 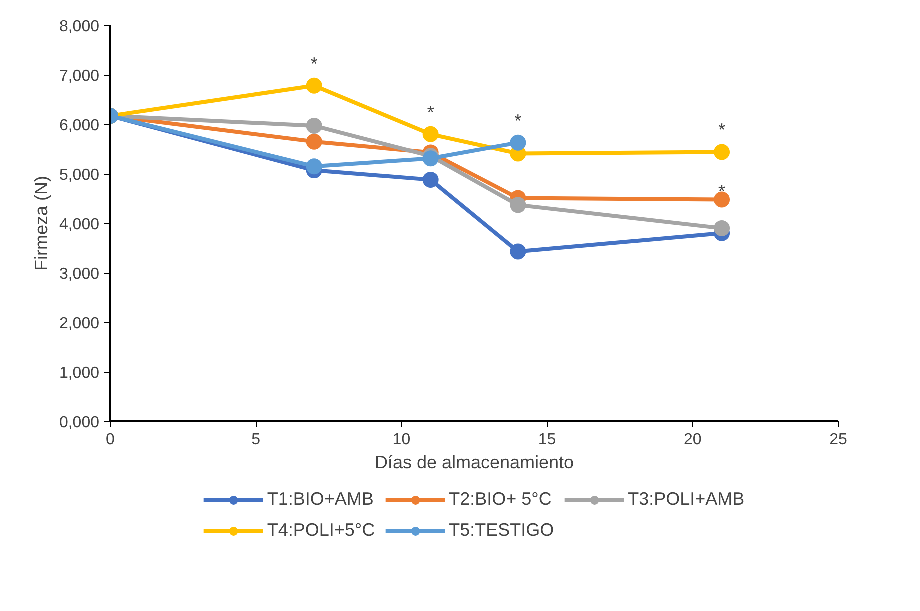 I want to click on y-tick-label: 7,000, so click(x=79, y=76).